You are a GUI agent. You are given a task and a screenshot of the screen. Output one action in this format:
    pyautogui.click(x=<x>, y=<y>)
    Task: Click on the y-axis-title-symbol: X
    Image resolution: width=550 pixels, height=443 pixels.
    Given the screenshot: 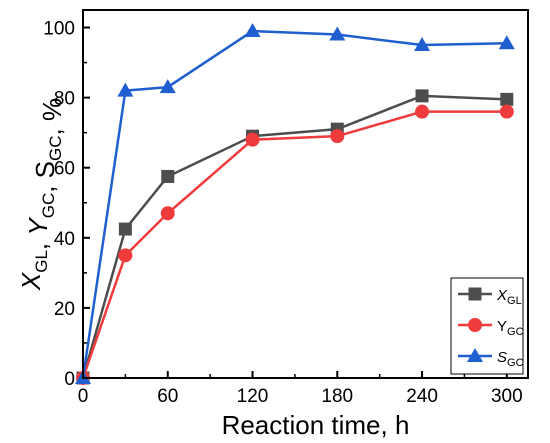 What is the action you would take?
    pyautogui.click(x=31, y=281)
    